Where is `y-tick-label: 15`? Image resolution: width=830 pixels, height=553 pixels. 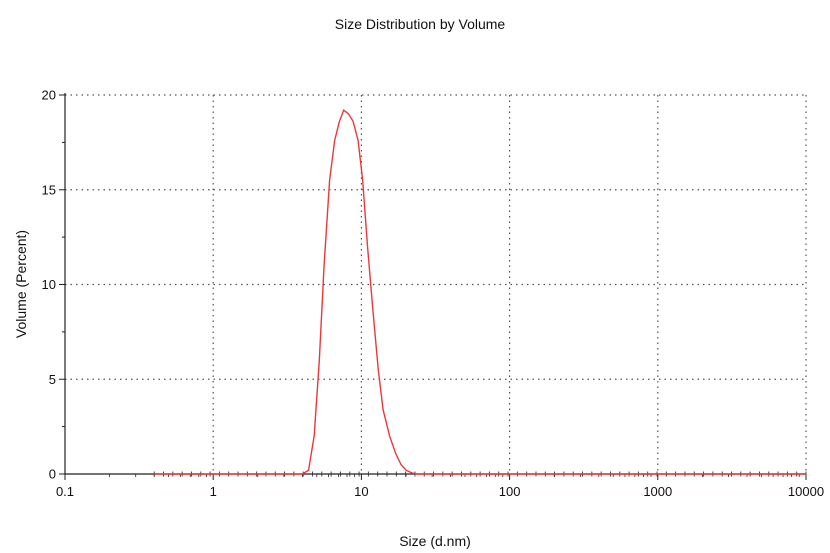
y-tick-label: 15 is located at coordinates (49, 189).